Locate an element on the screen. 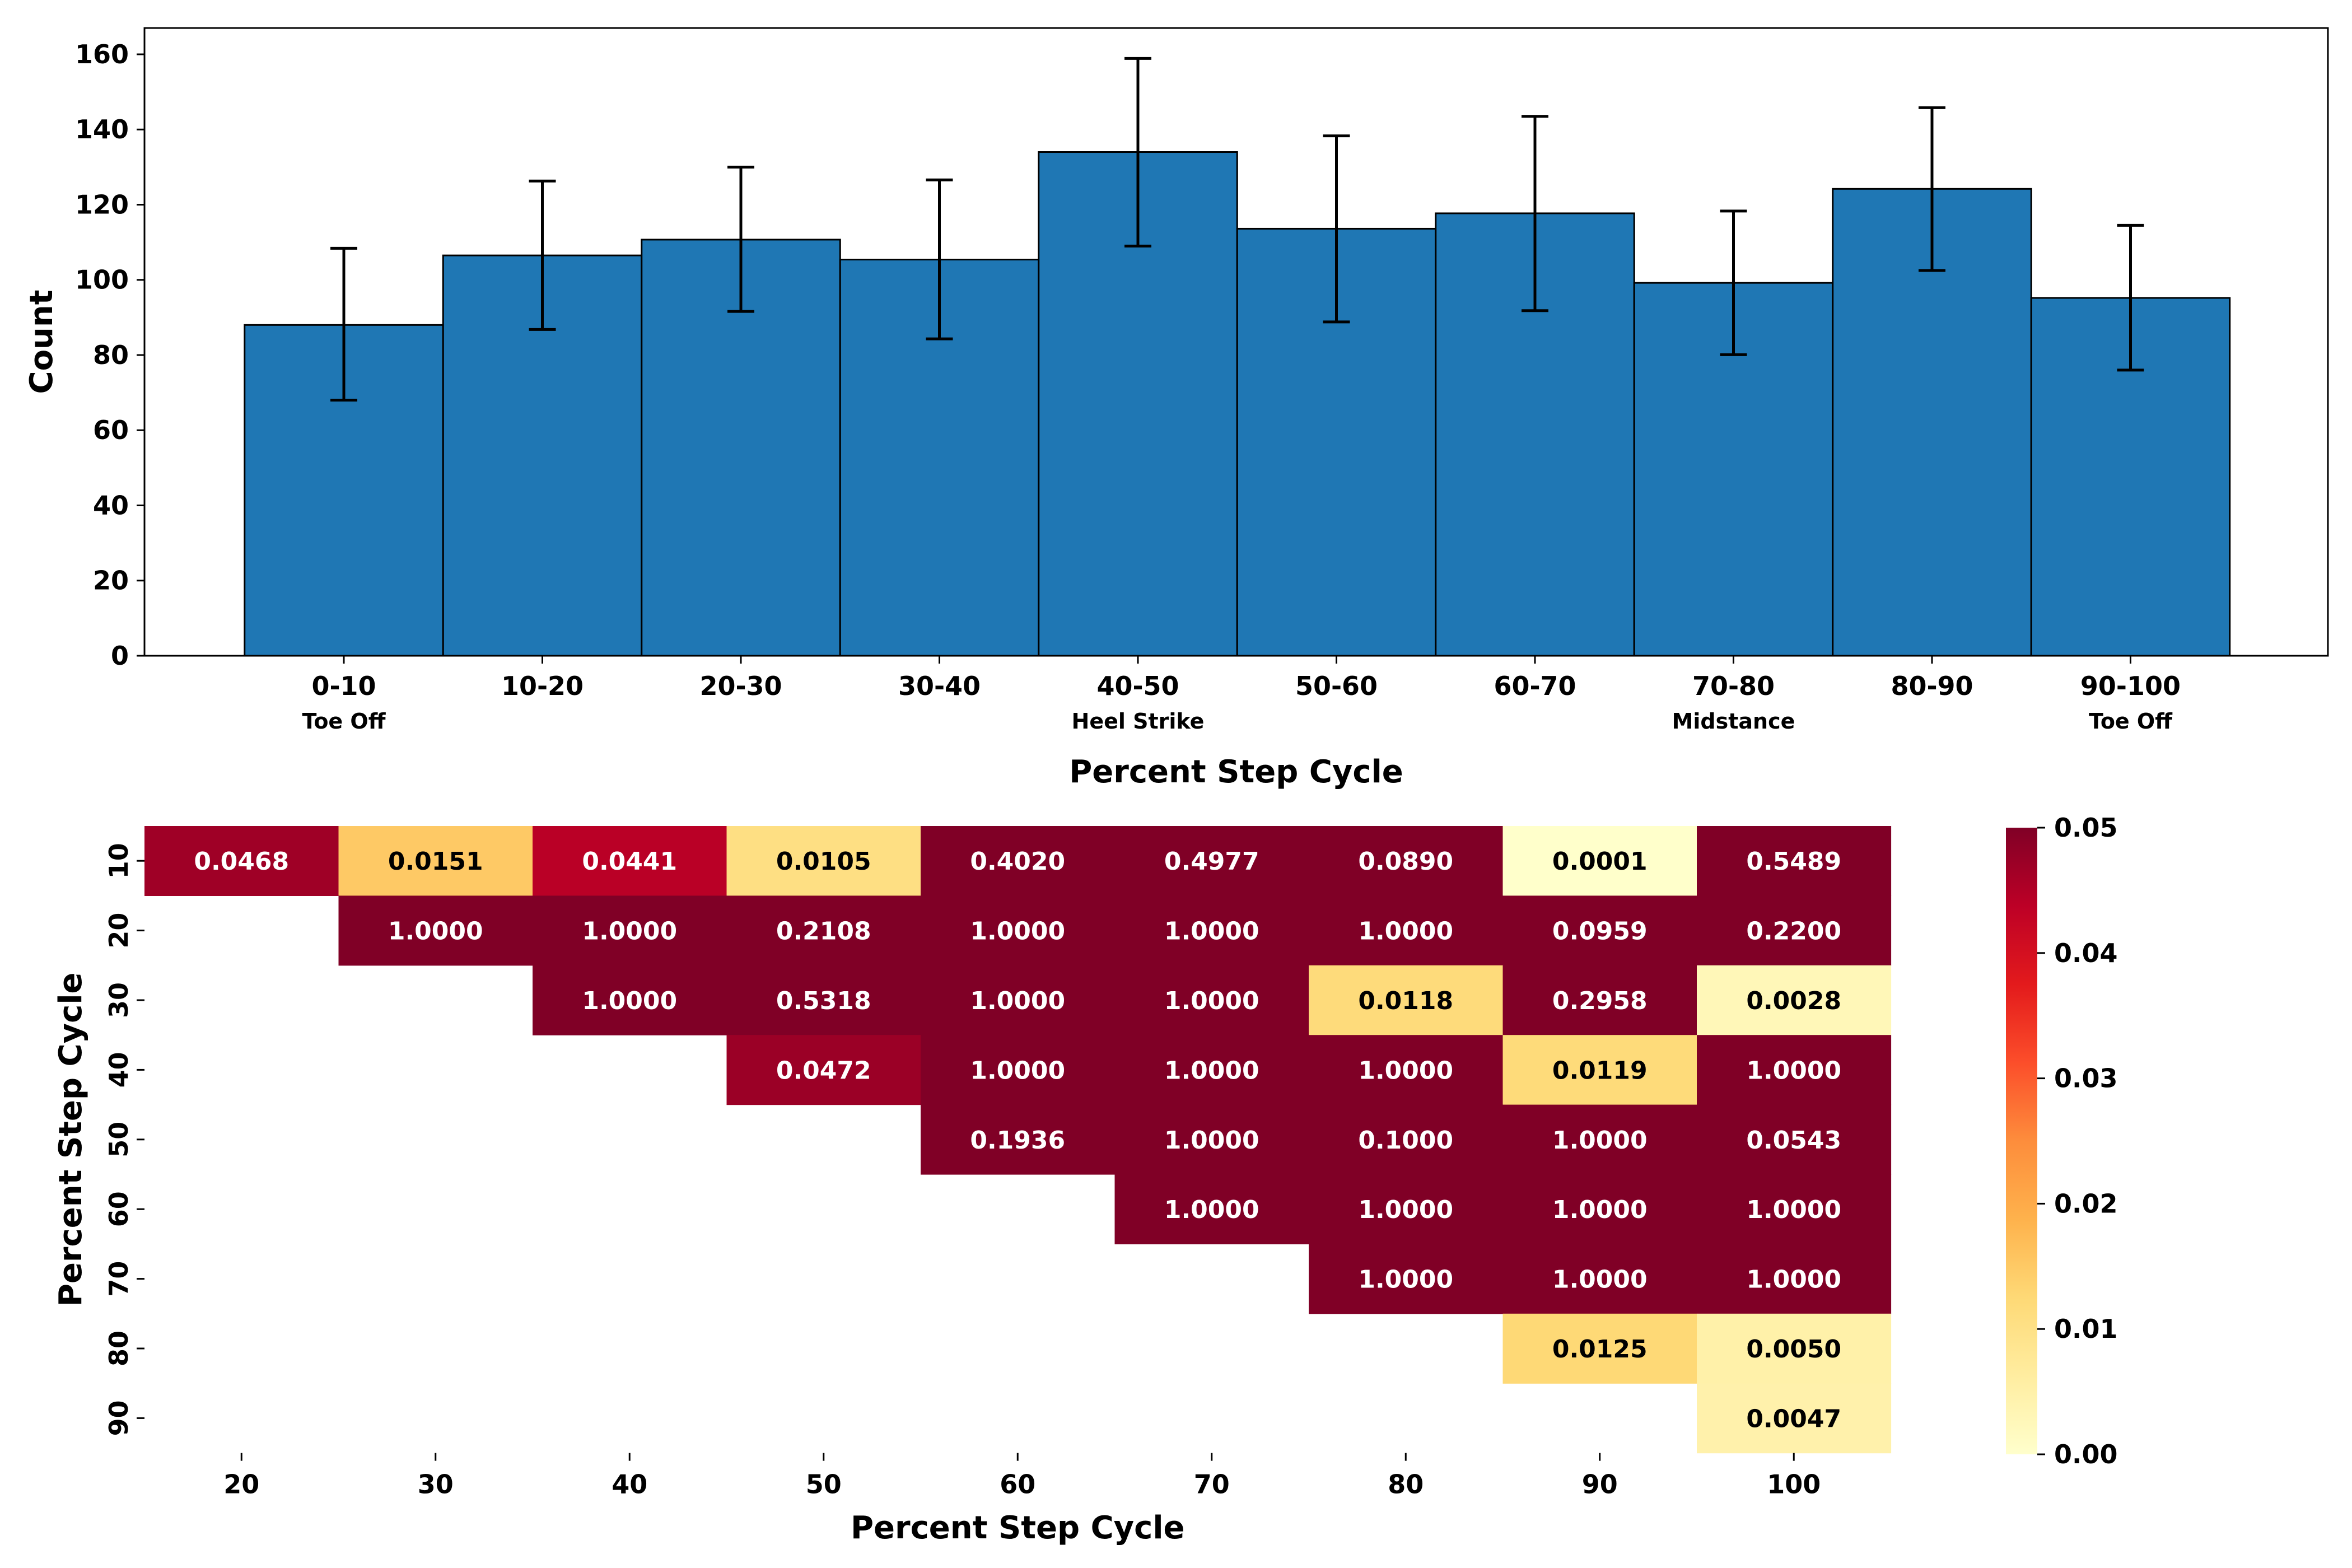 The width and height of the screenshot is (2352, 1568). heatmap-cell-label: 0.0151 is located at coordinates (436, 862).